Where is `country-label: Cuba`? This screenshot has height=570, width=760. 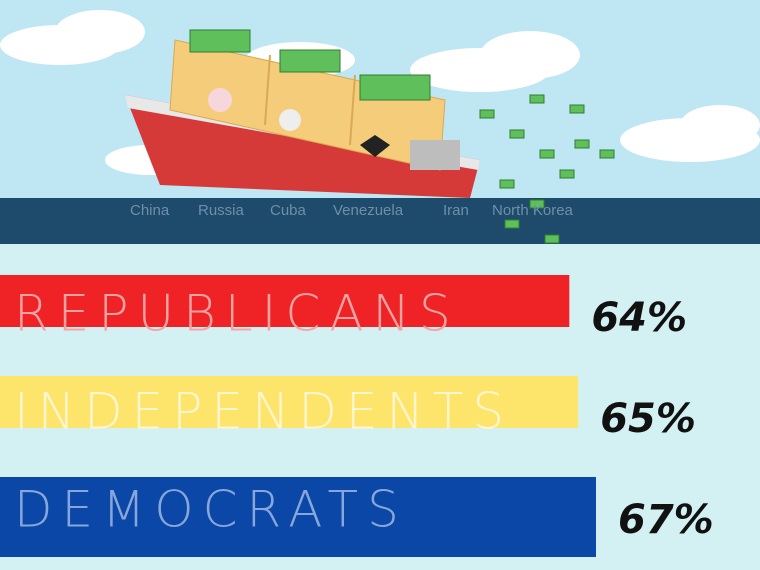 country-label: Cuba is located at coordinates (288, 210).